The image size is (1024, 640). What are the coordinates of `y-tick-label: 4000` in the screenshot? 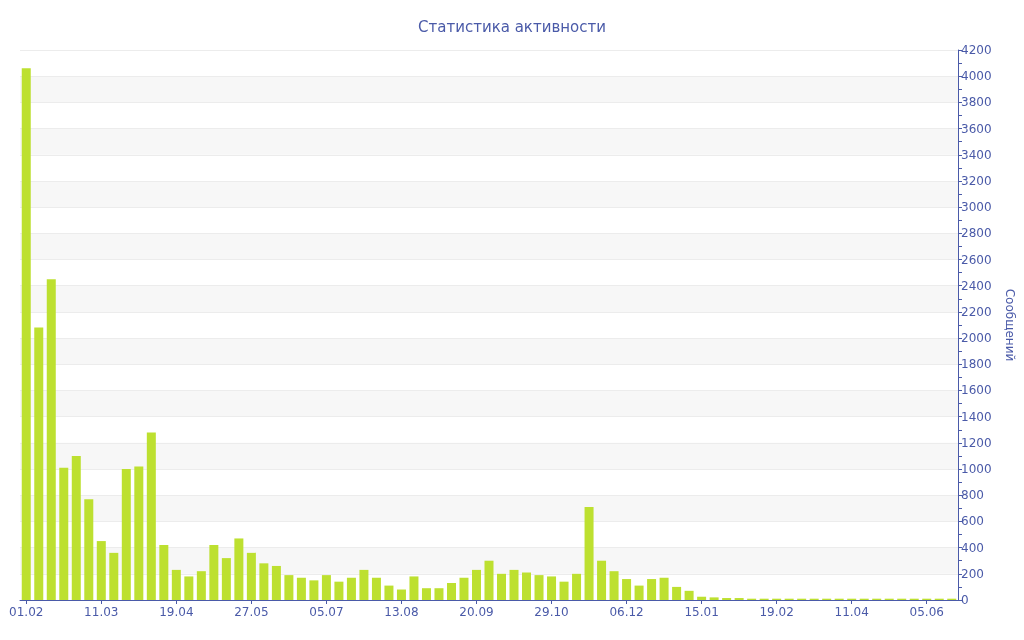 It's located at (976, 76).